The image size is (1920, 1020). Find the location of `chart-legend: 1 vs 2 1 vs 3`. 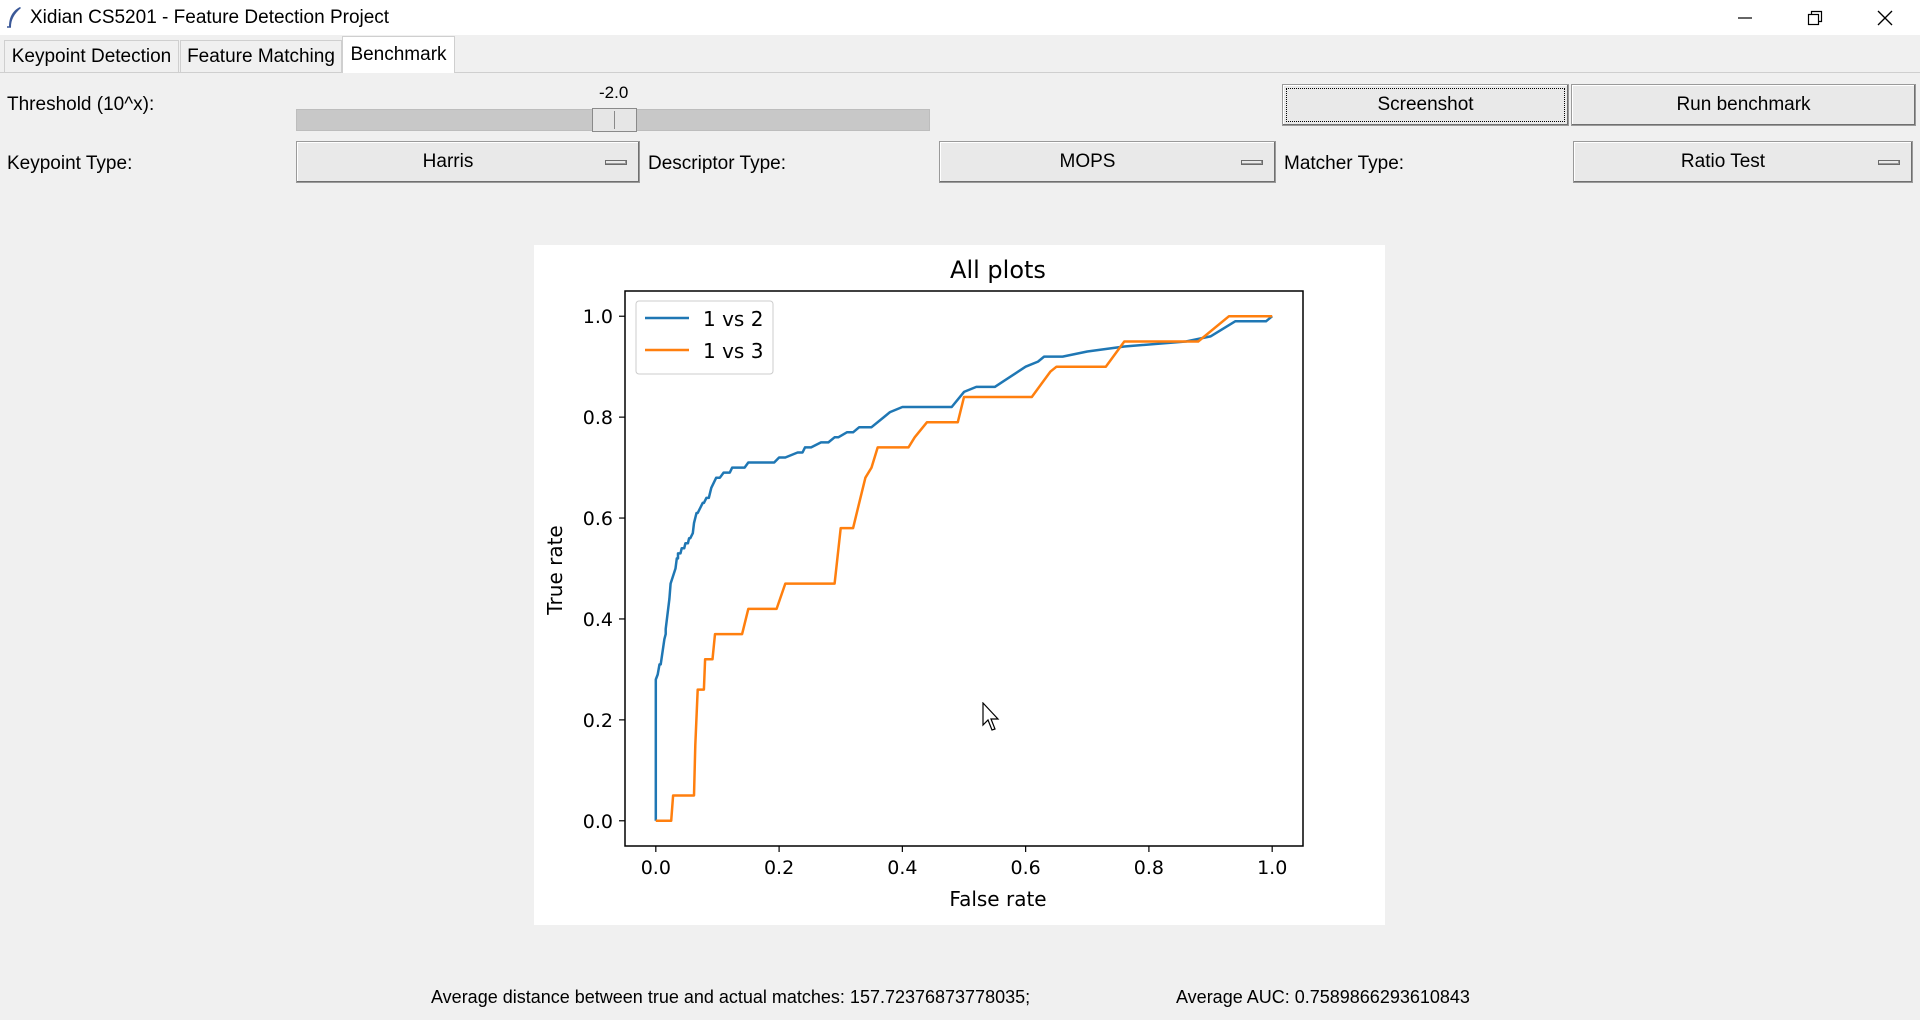

chart-legend: 1 vs 2 1 vs 3 is located at coordinates (704, 337).